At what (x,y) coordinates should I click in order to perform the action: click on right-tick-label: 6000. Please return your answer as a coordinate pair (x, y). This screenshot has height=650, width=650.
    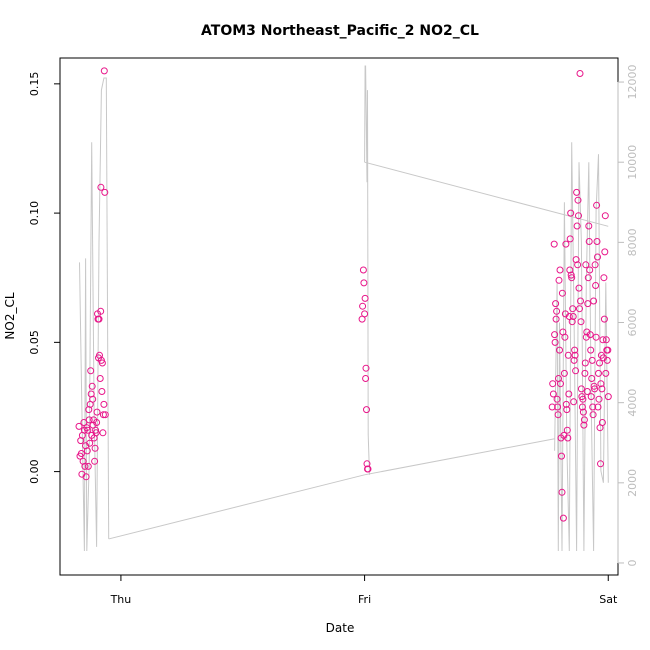
    Looking at the image, I should click on (632, 323).